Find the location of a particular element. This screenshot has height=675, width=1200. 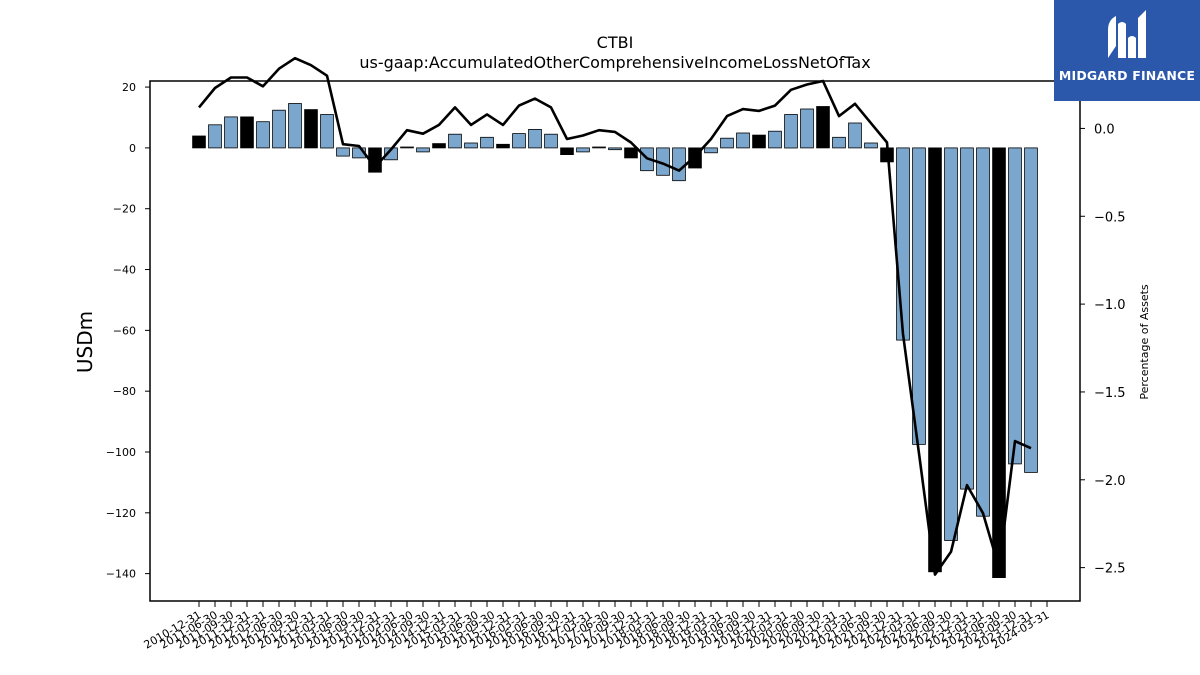

y2-tick-label: −1.5 is located at coordinates (1110, 393).